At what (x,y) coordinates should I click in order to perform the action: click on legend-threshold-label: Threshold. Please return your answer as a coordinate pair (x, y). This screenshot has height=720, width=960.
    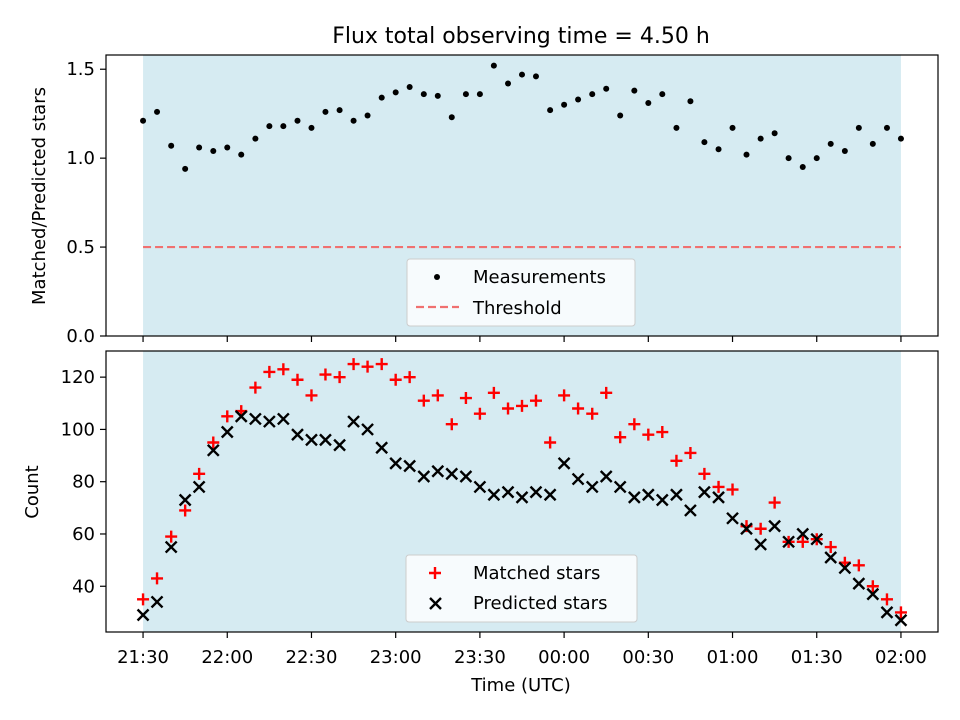
    Looking at the image, I should click on (517, 308).